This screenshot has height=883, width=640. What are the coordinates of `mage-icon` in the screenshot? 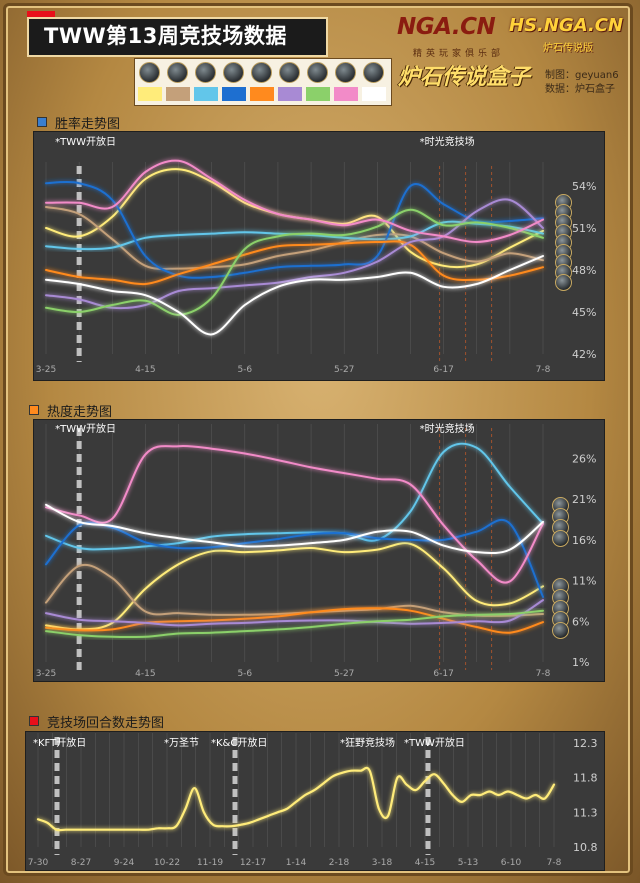 It's located at (205, 72).